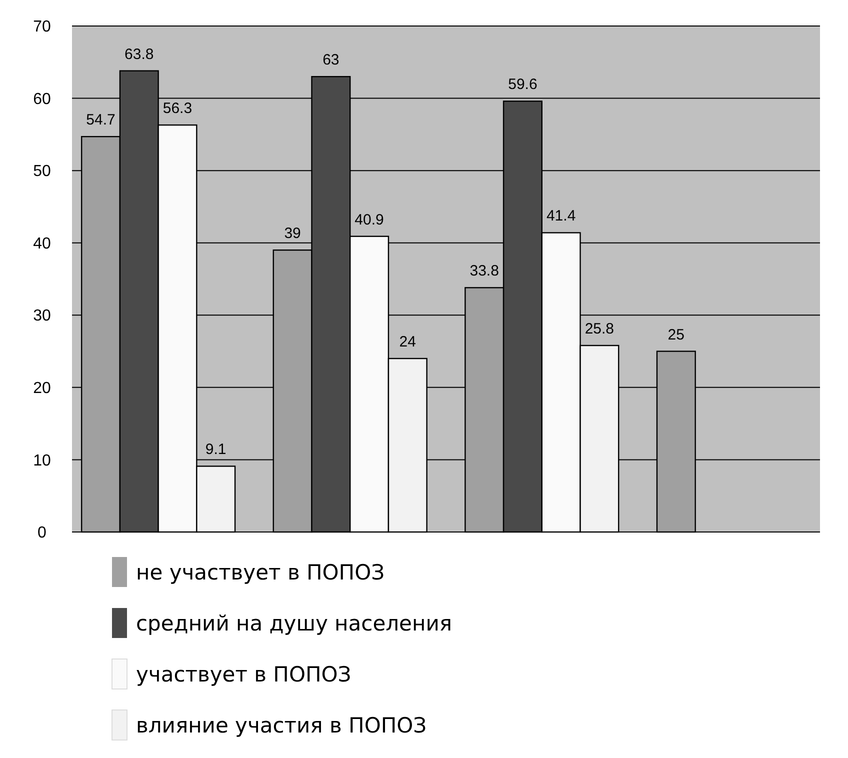 The image size is (848, 758). What do you see at coordinates (42, 389) in the screenshot?
I see `y-tick-label: 20` at bounding box center [42, 389].